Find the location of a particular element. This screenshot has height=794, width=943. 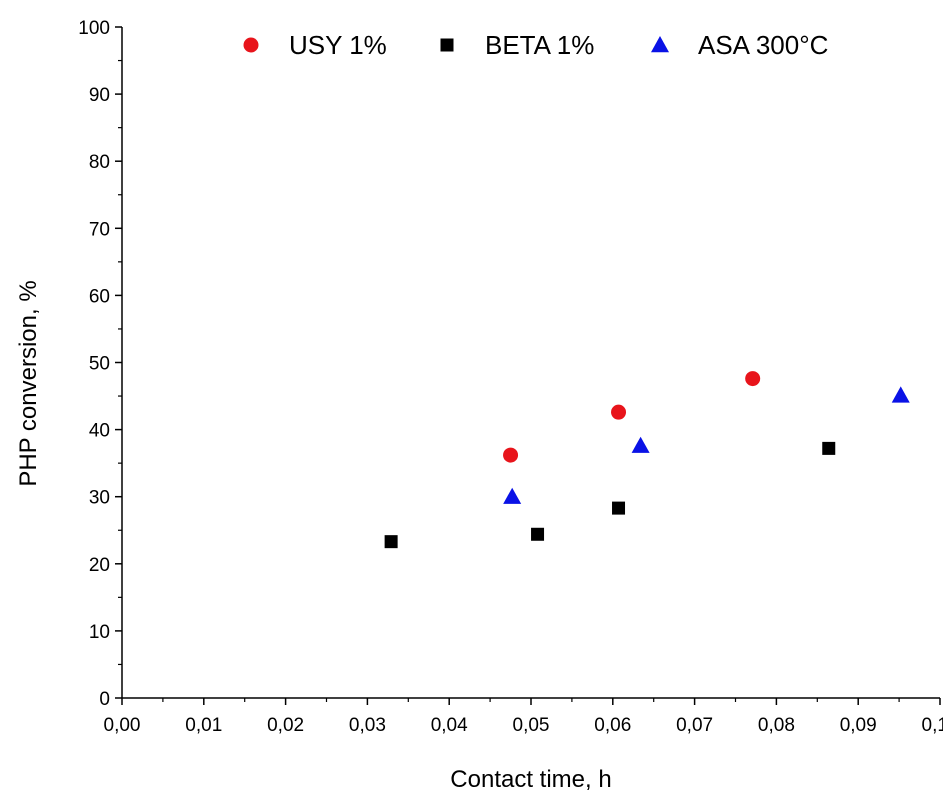

y-tick-label: 0 is located at coordinates (104, 699).